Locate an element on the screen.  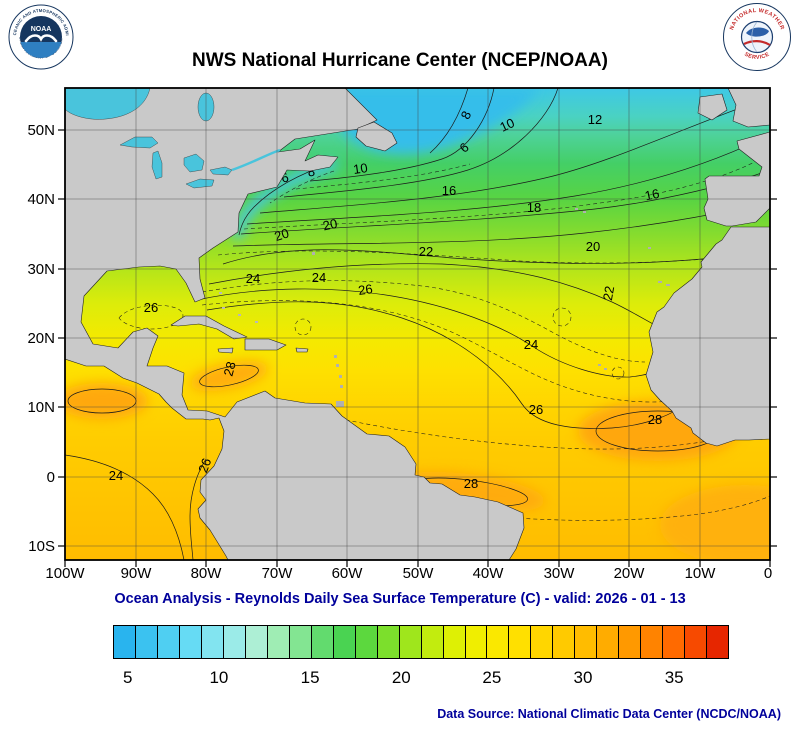
colorbar-tick-labels: 5 10 15 20 25 30 35 is located at coordinates (421, 680).